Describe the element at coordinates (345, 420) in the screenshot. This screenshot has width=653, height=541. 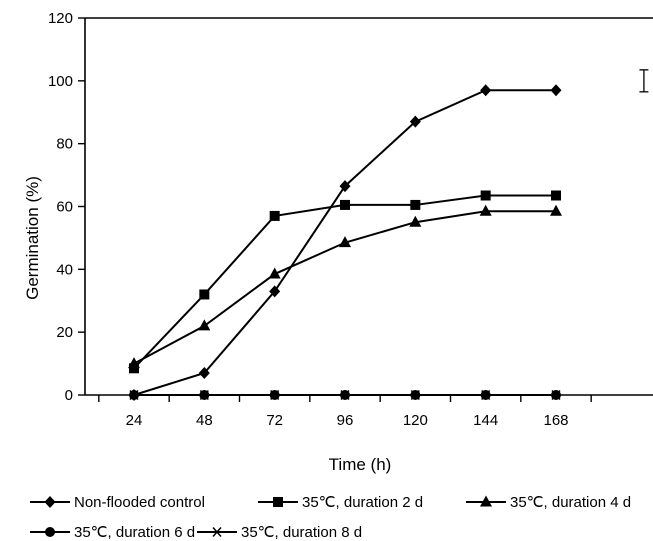
I see `x-tick-label: 96` at that location.